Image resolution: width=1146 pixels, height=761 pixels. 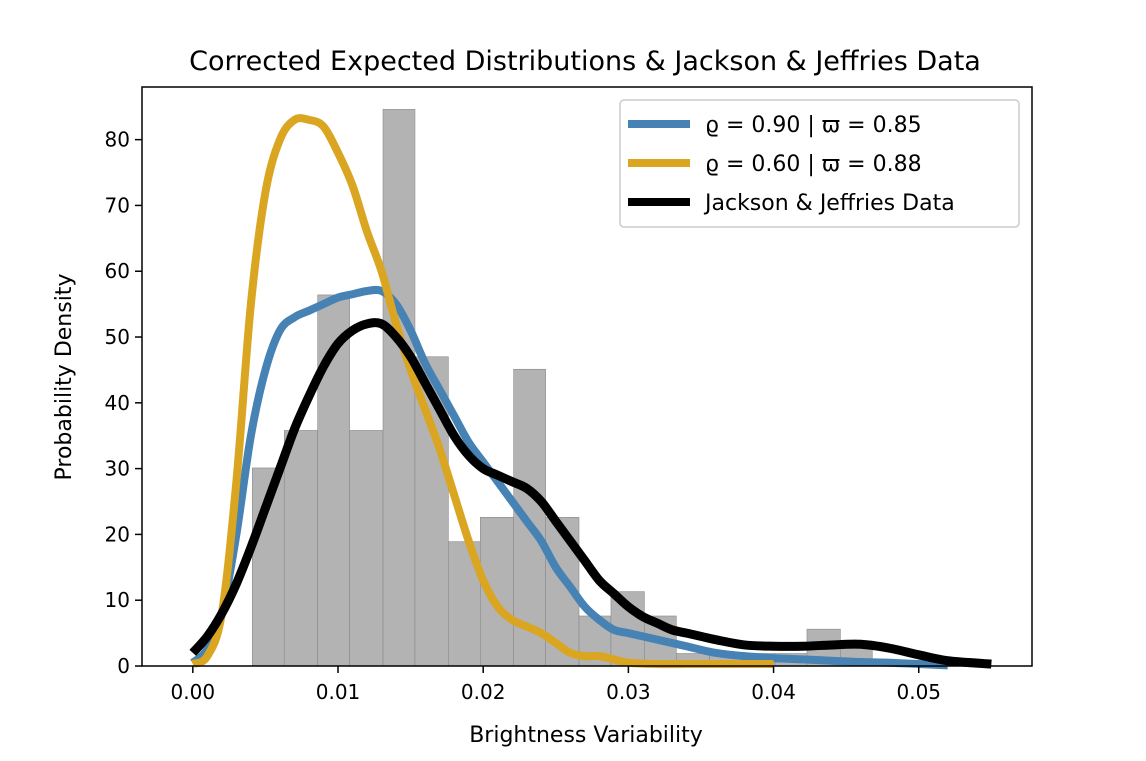 I want to click on legend-label-series-1: ϱ = 0.90 | ϖ = 0.85, so click(x=813, y=125).